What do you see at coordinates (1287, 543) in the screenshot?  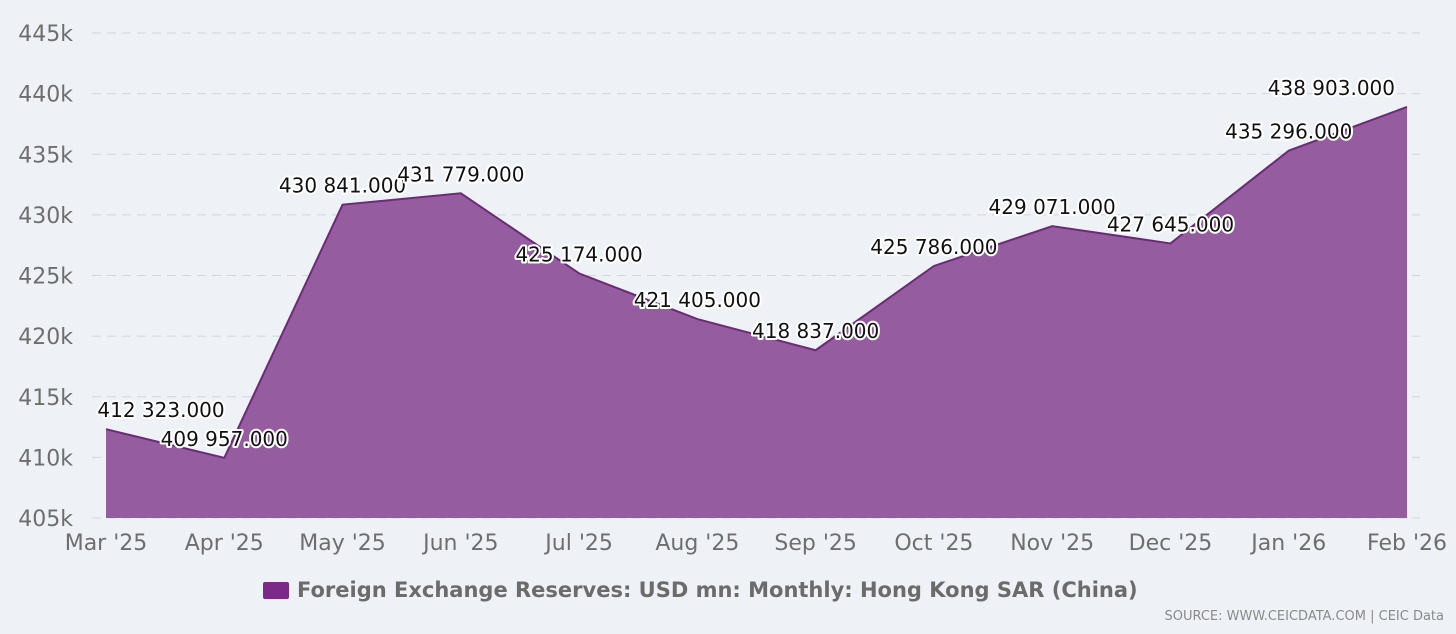 I see `x-tick-label: Jan '26` at bounding box center [1287, 543].